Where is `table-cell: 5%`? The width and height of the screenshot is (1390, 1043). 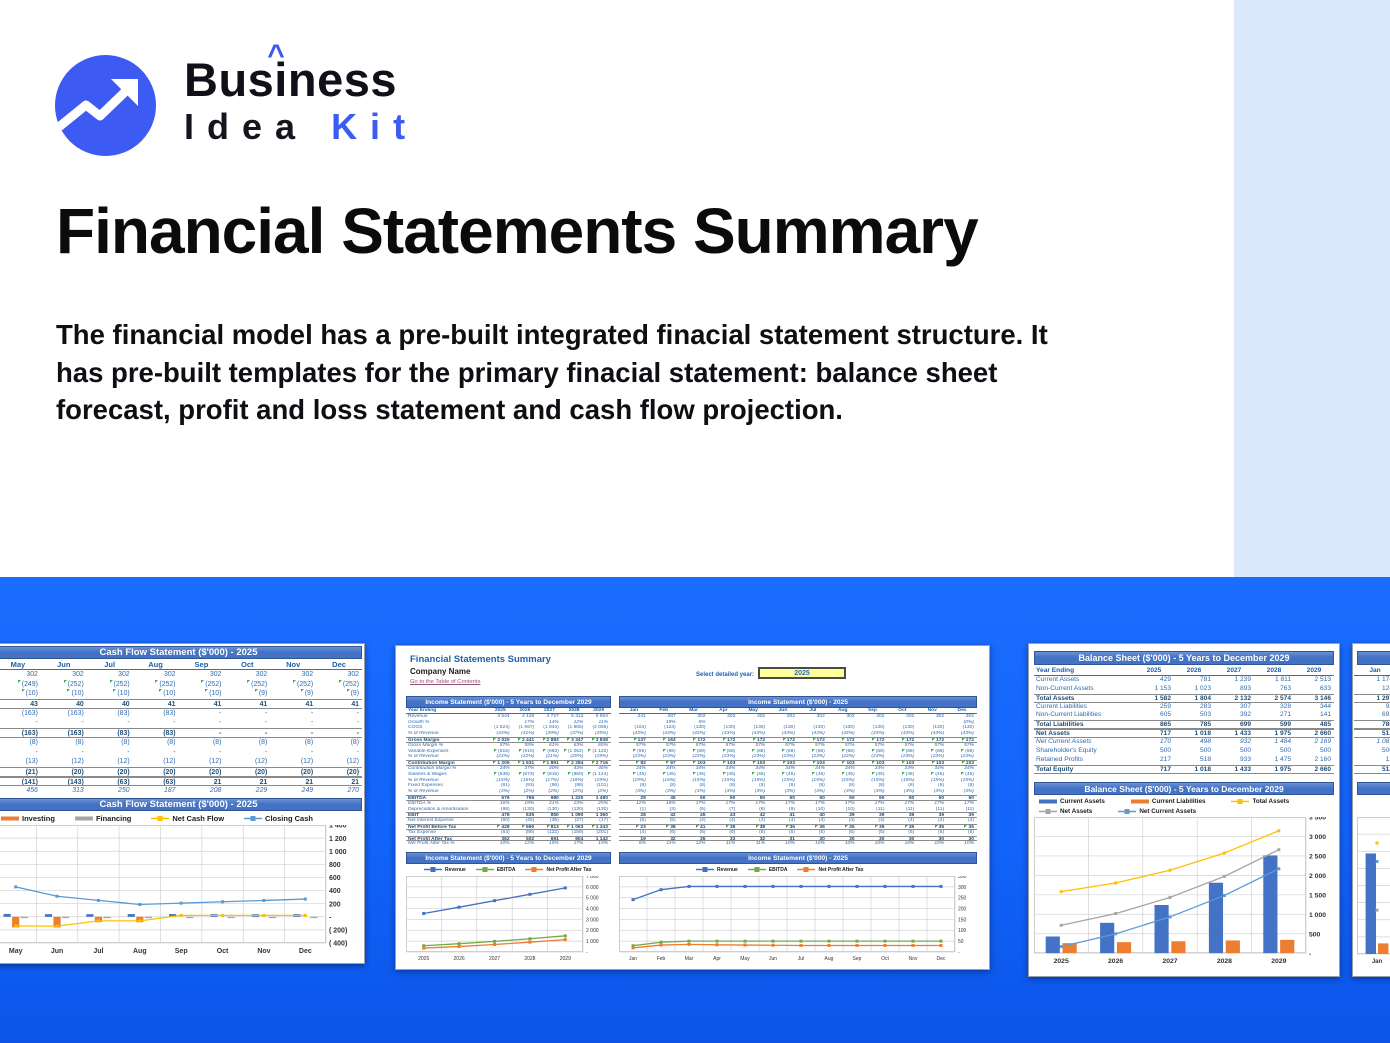
table-cell: 5% is located at coordinates (702, 722).